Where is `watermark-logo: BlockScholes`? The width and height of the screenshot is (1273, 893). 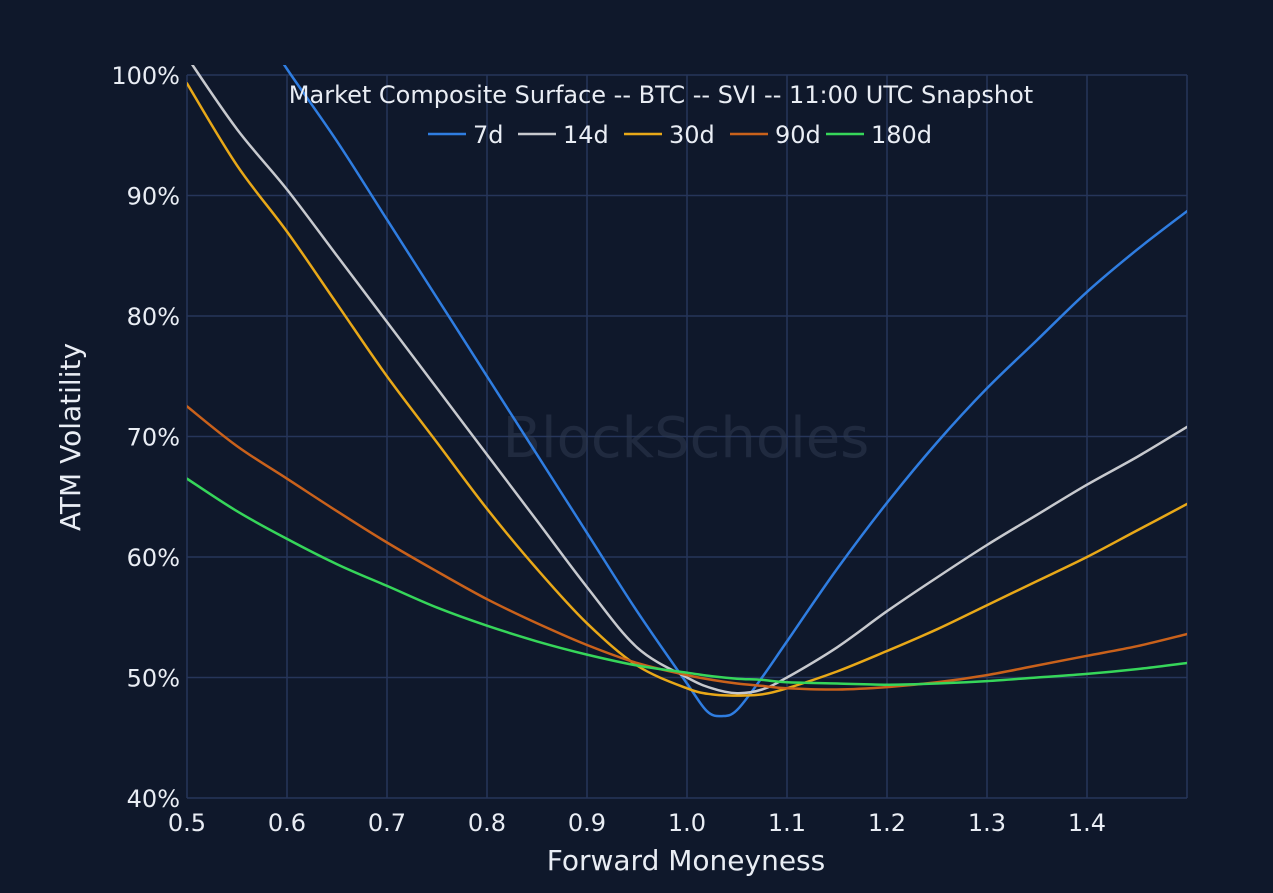
watermark-logo: BlockScholes is located at coordinates (686, 438).